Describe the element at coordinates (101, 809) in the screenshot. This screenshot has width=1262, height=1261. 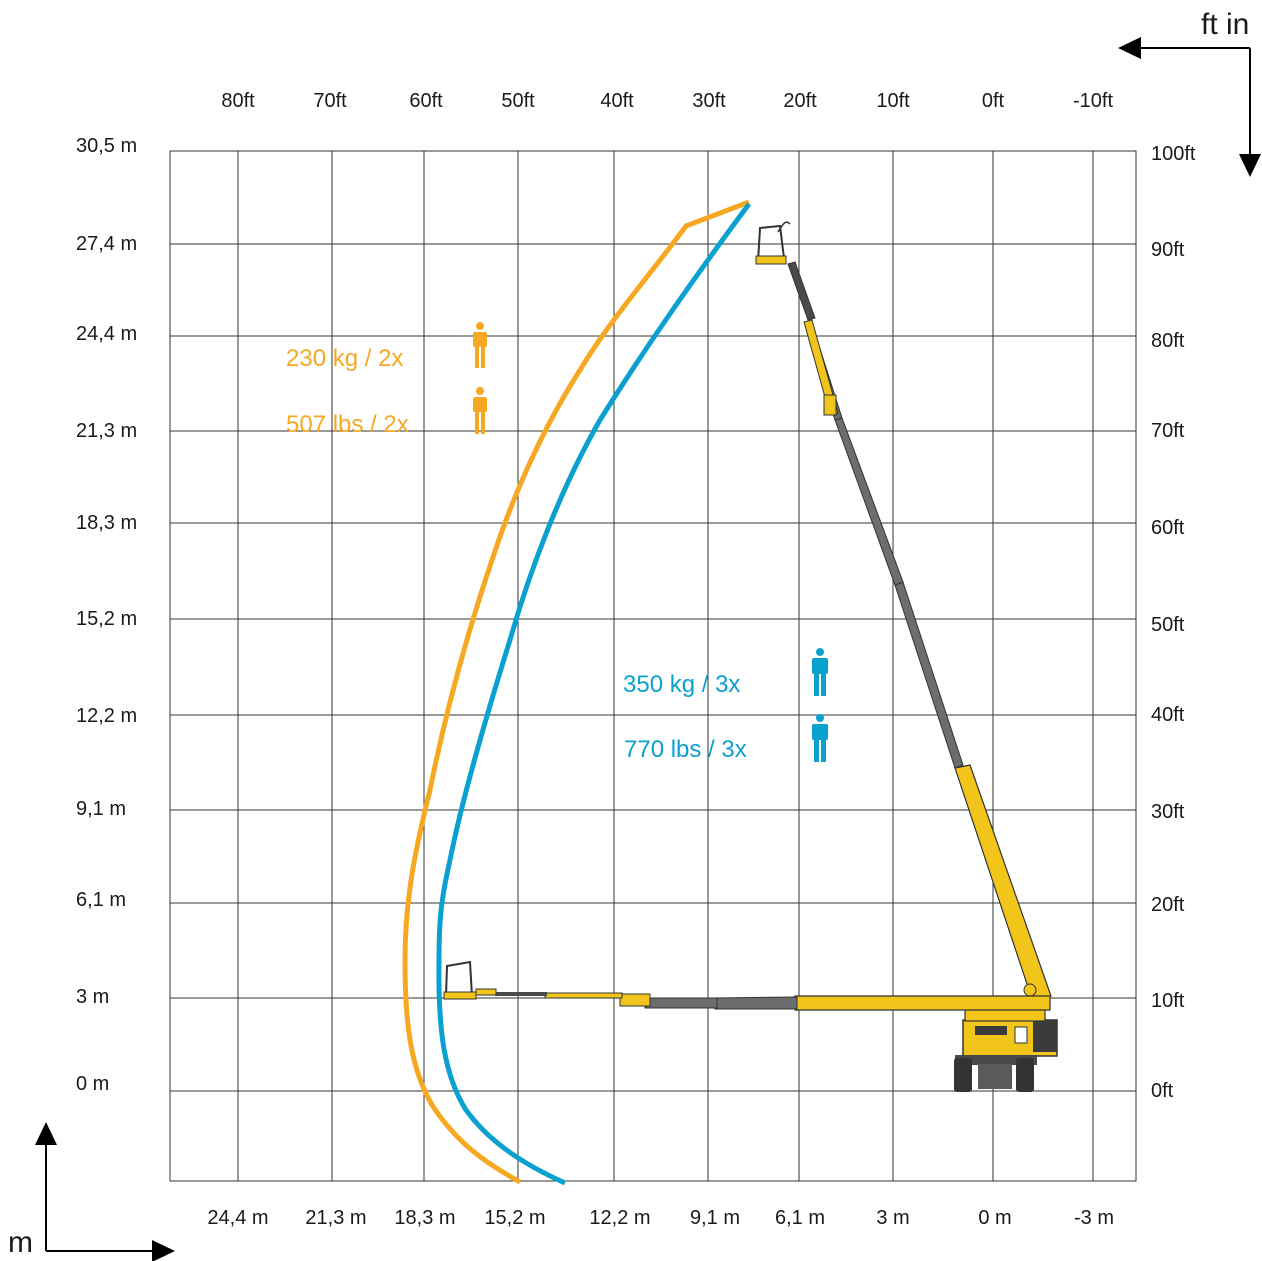
I see `left-m-label: 9,1 m` at that location.